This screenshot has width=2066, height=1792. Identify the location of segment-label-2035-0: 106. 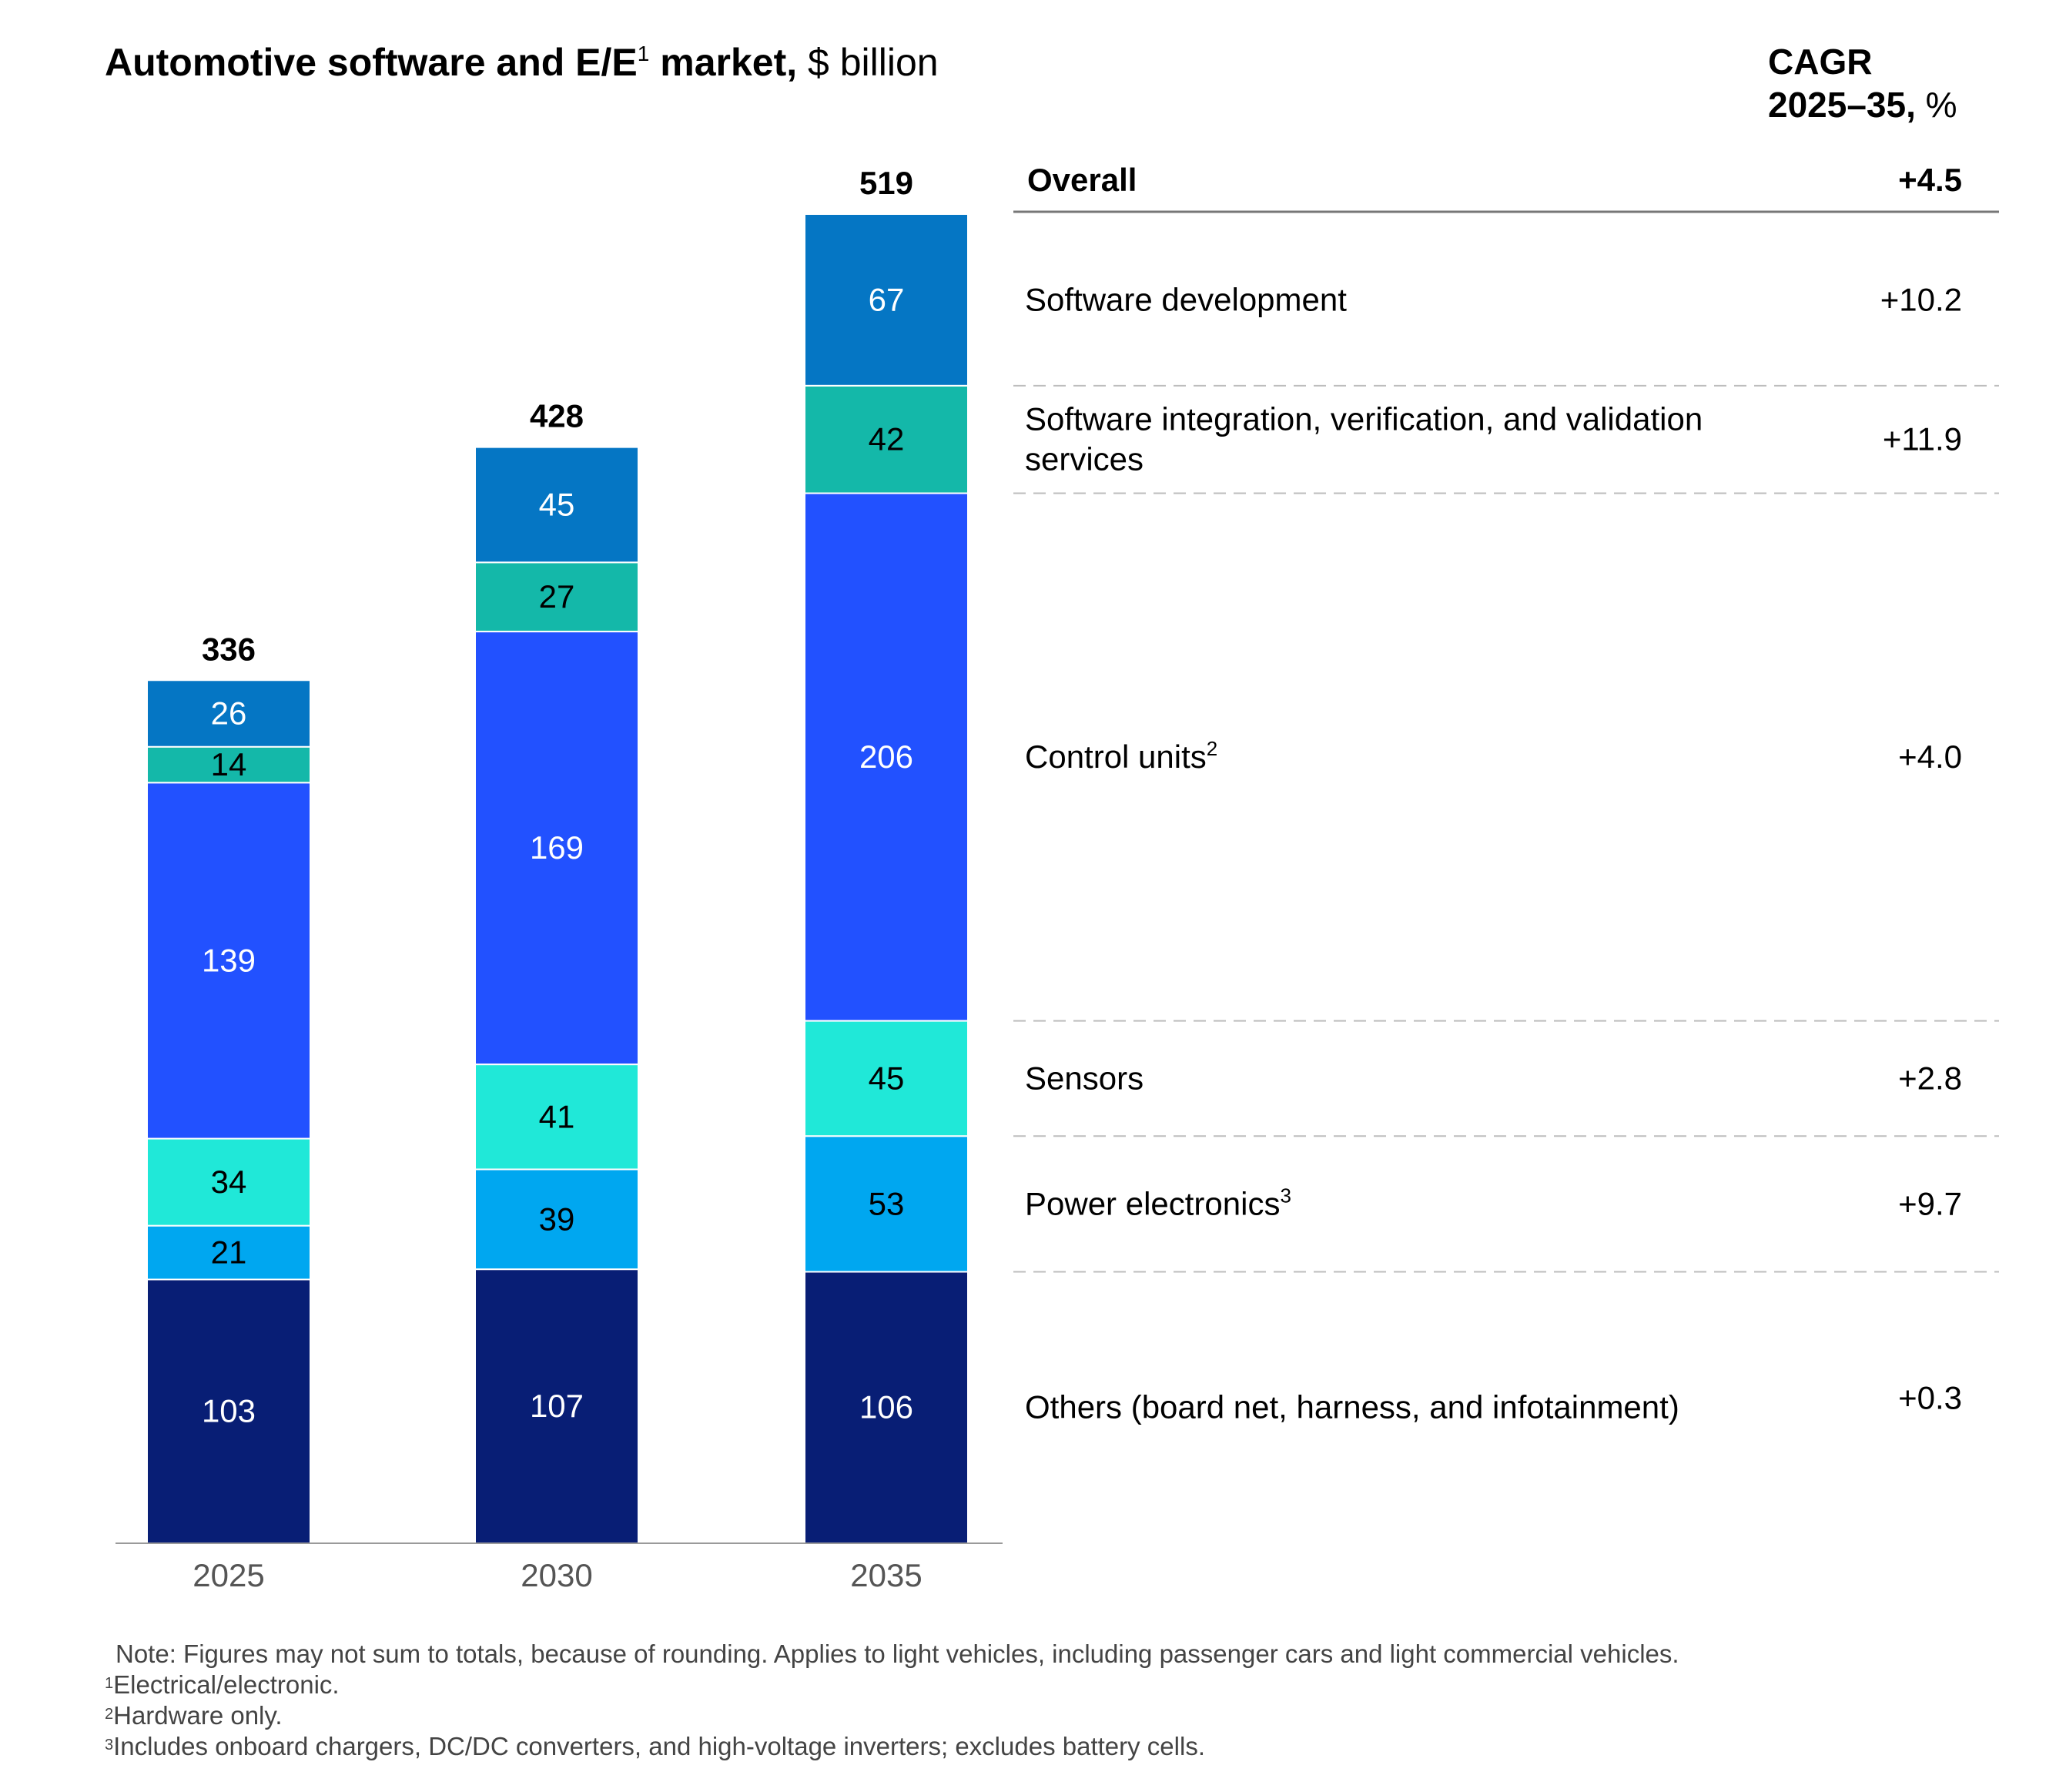
(886, 1407).